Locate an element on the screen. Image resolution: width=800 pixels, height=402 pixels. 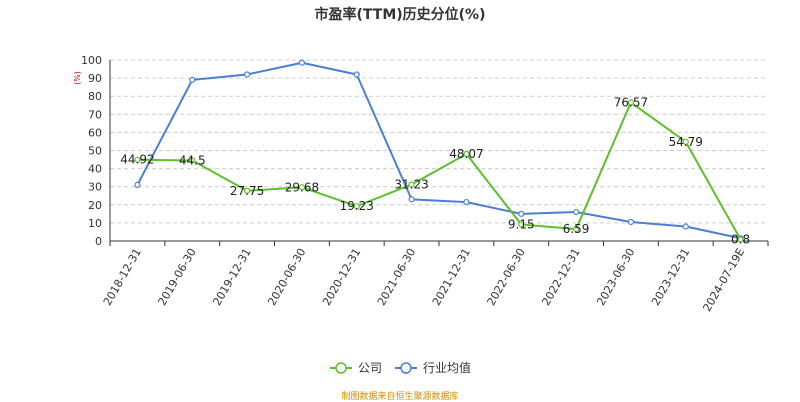
y-tick-label: 20 is located at coordinates (95, 205).